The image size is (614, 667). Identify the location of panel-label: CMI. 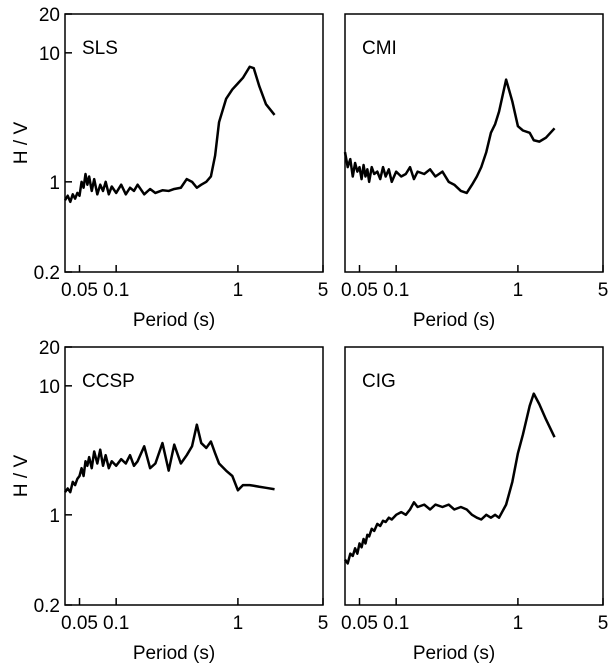
(379, 48).